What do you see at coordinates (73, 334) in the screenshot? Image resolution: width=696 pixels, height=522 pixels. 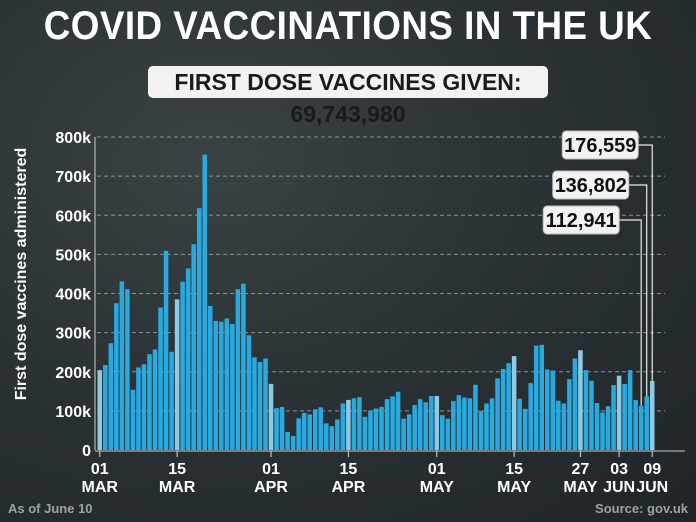 I see `y-tick-label: 300k` at bounding box center [73, 334].